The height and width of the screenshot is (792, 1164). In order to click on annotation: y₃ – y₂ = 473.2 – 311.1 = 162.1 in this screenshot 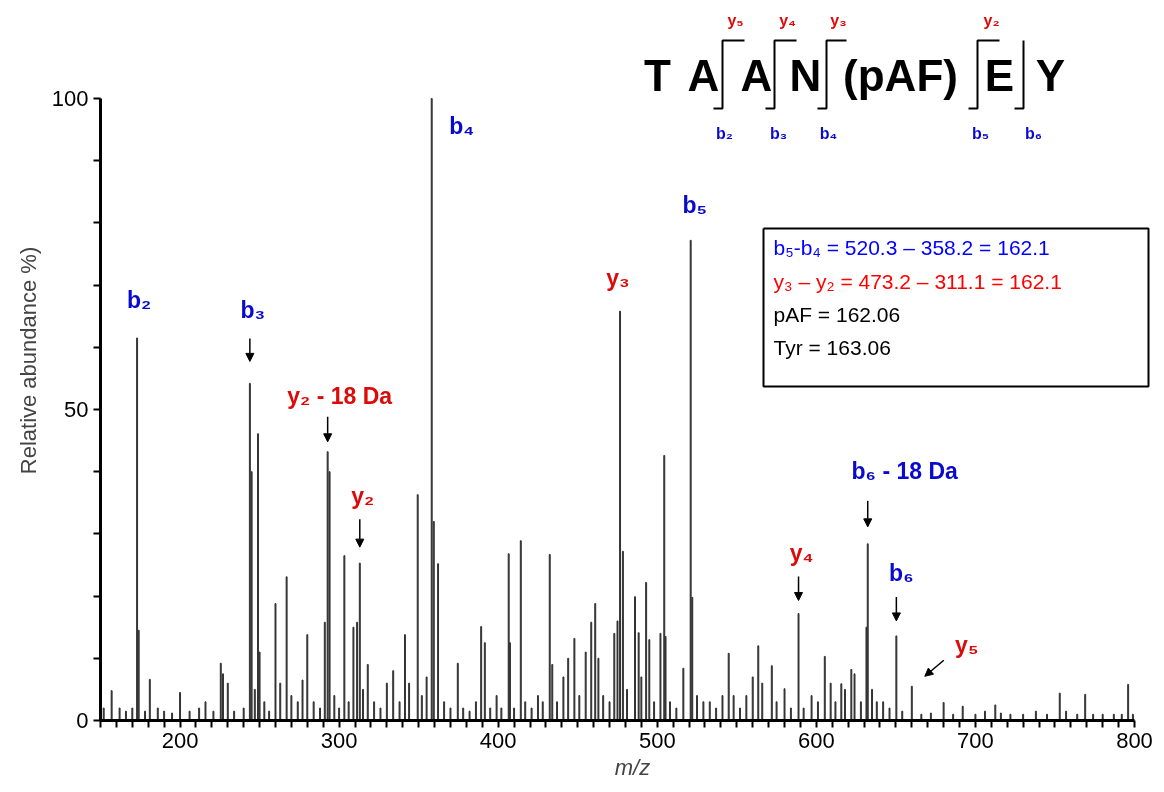, I will do `click(917, 281)`.